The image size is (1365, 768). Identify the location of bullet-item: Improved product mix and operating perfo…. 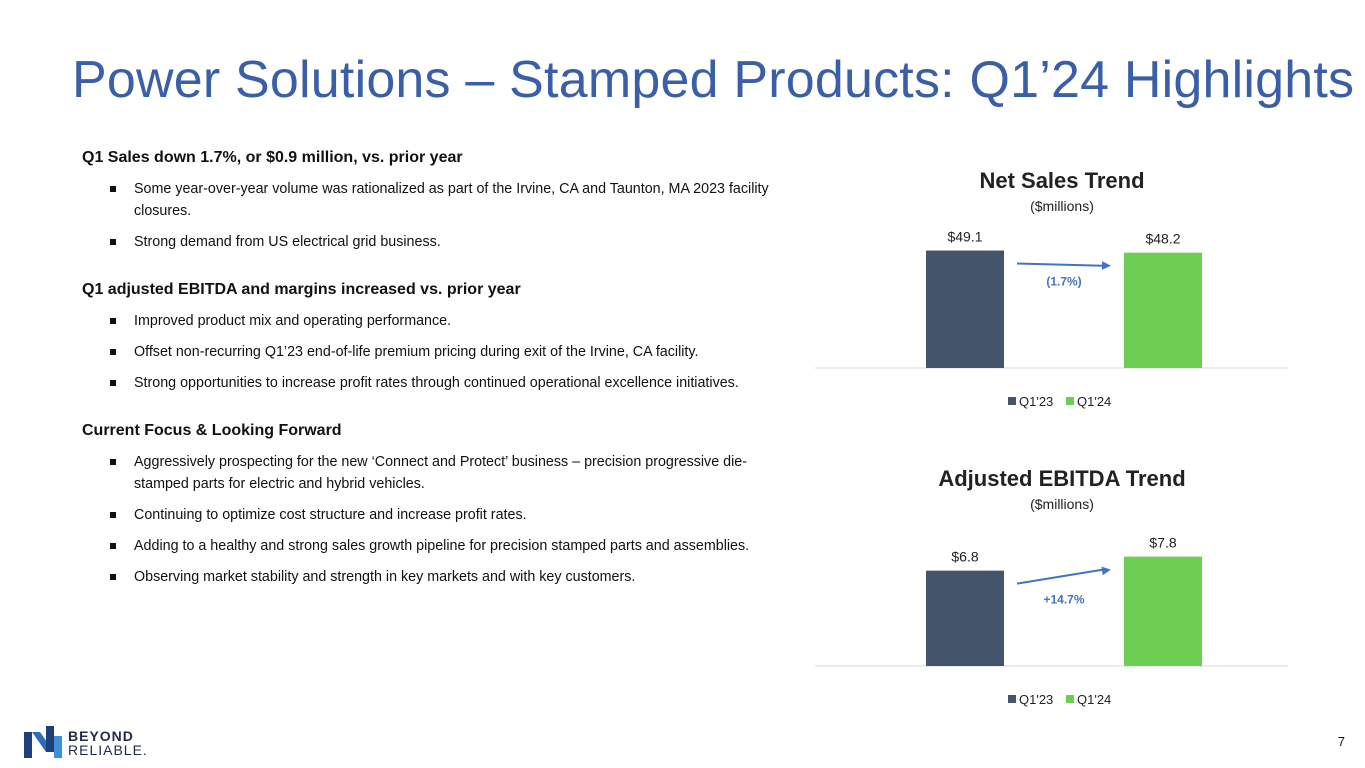
(432, 321).